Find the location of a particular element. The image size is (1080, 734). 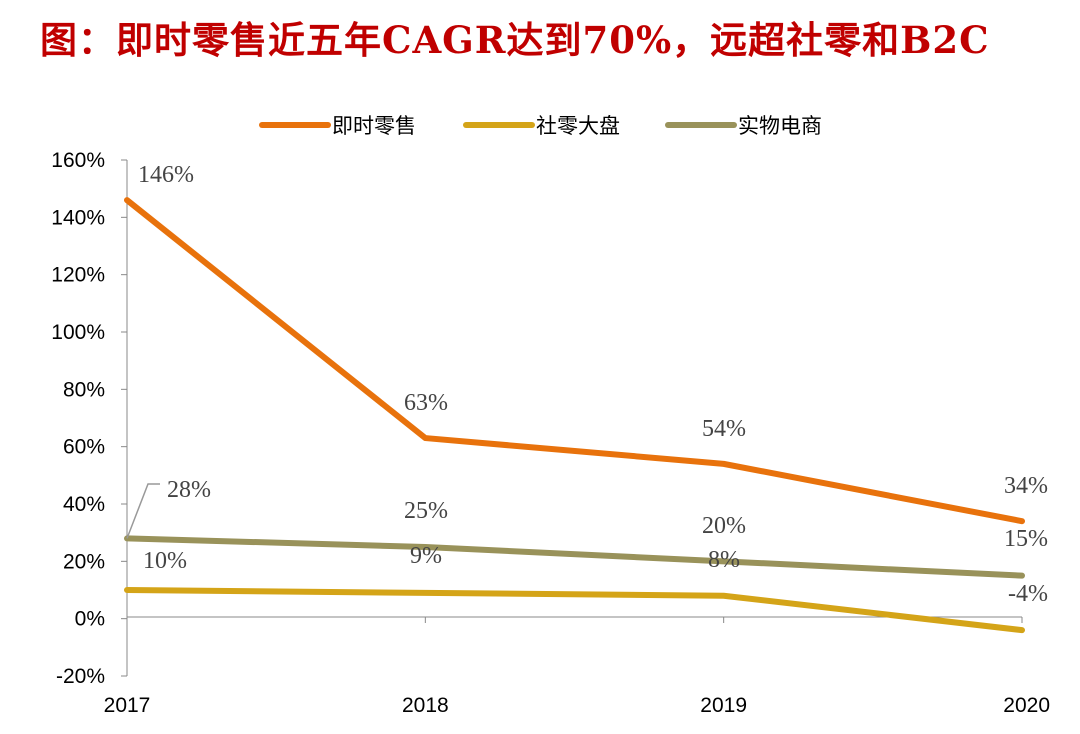

data-label: 63% is located at coordinates (426, 403).